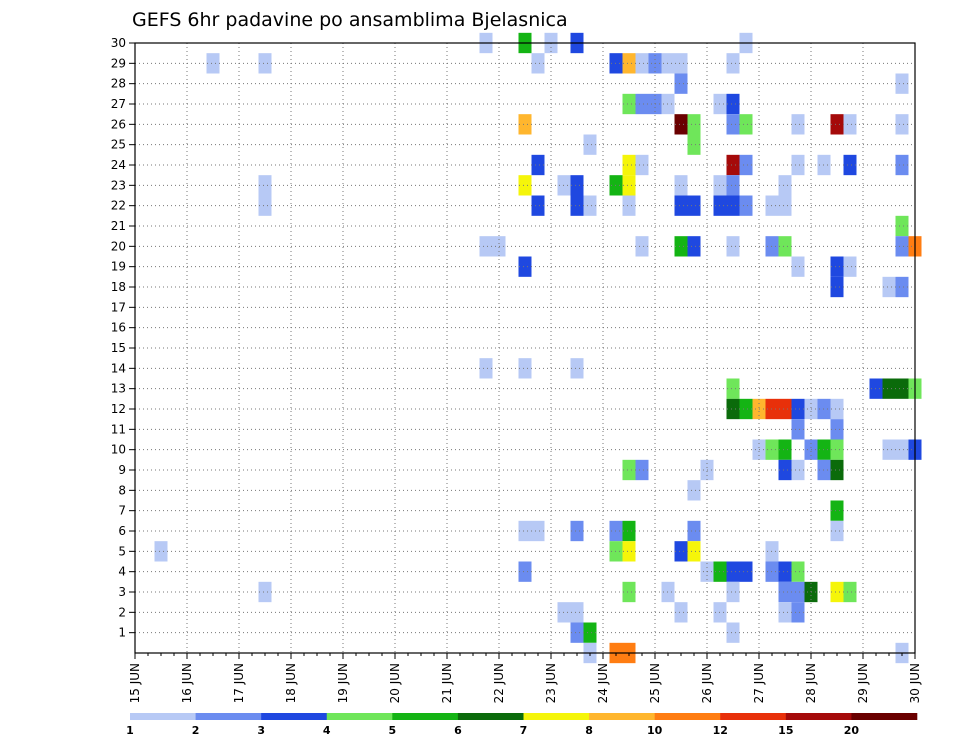  I want to click on y-tick-label: 12, so click(118, 409).